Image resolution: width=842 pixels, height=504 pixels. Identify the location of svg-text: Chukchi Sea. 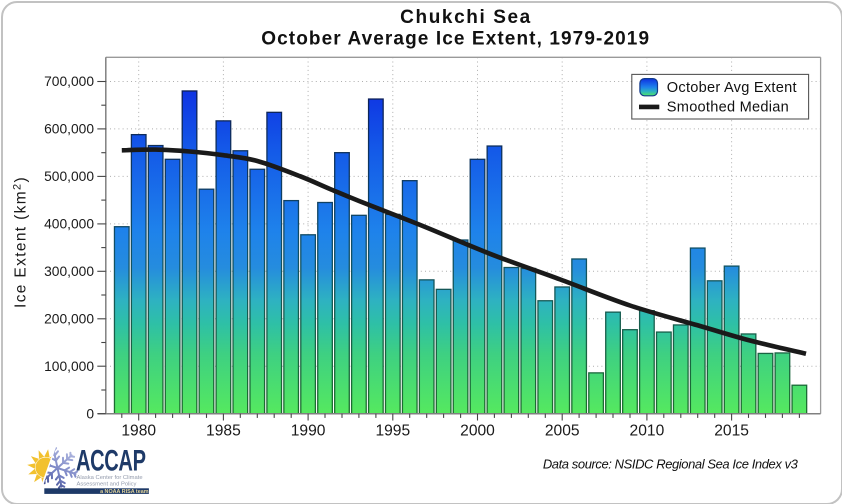
(466, 17).